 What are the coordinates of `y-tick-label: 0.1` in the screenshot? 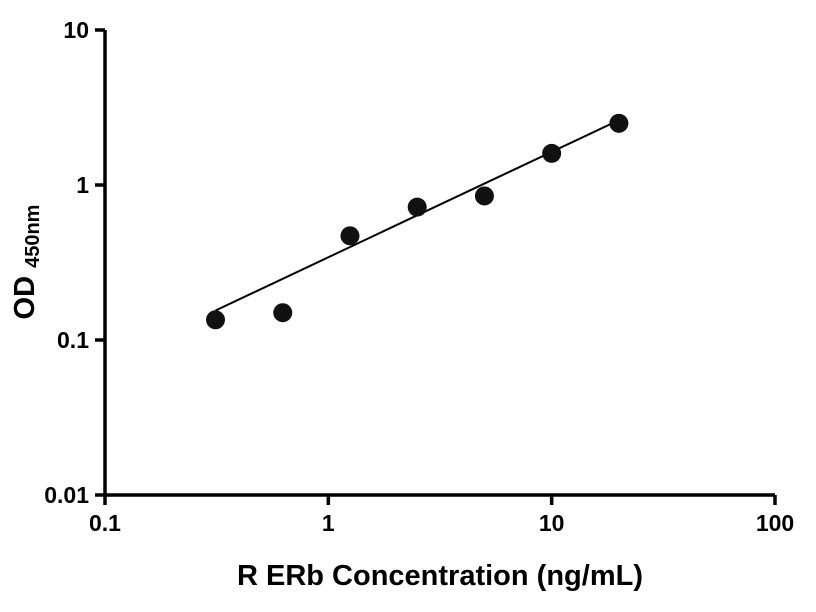 It's located at (73, 340).